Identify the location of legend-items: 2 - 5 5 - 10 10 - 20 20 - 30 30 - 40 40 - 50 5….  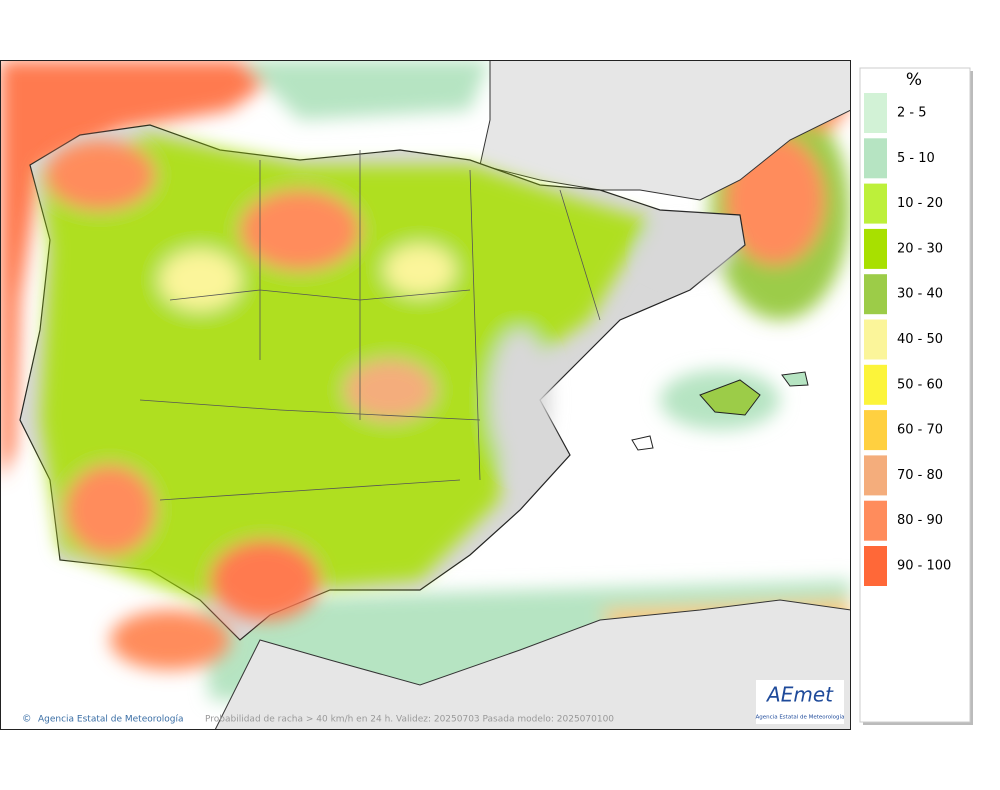
(907, 339).